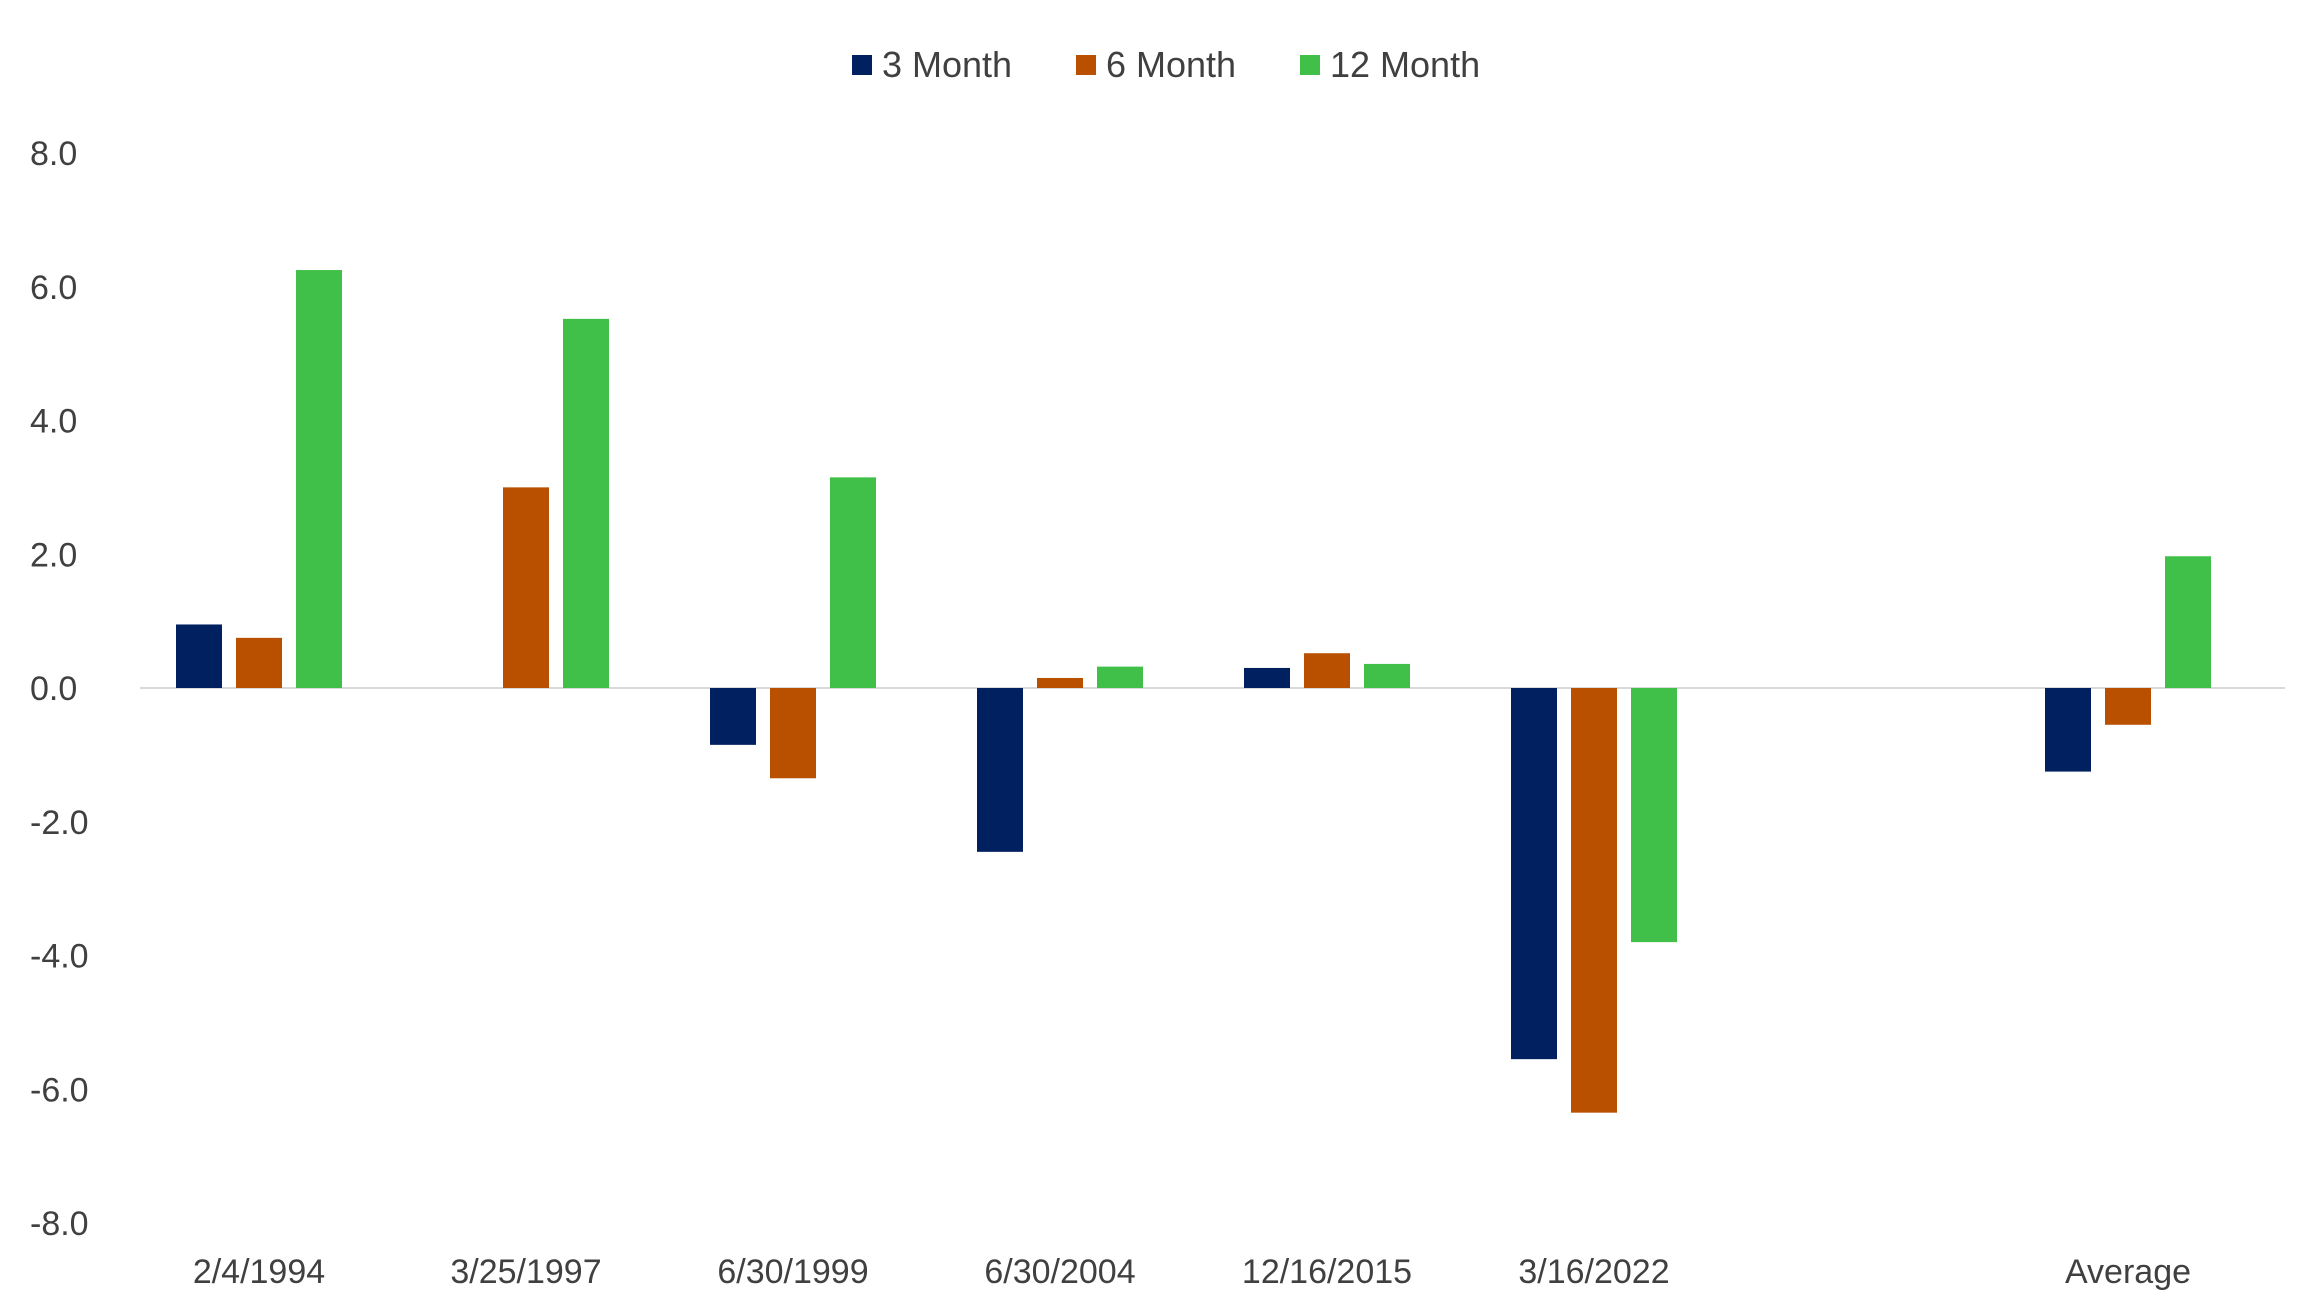 Image resolution: width=2311 pixels, height=1316 pixels. I want to click on y-tick-label: 6.0, so click(53, 288).